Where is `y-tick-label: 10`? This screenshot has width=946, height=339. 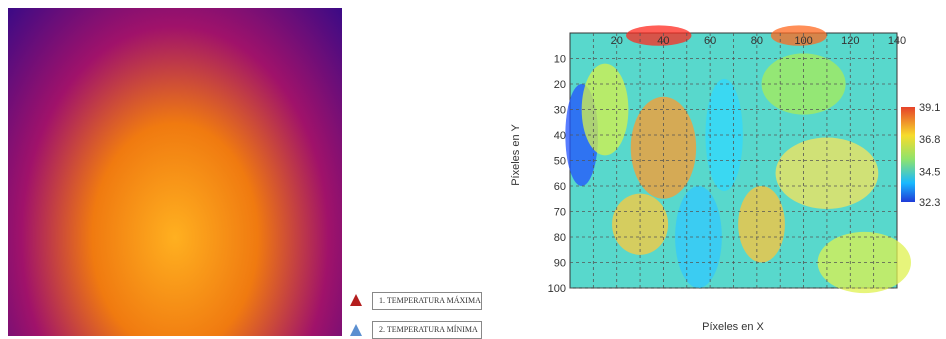 y-tick-label: 10 is located at coordinates (560, 60).